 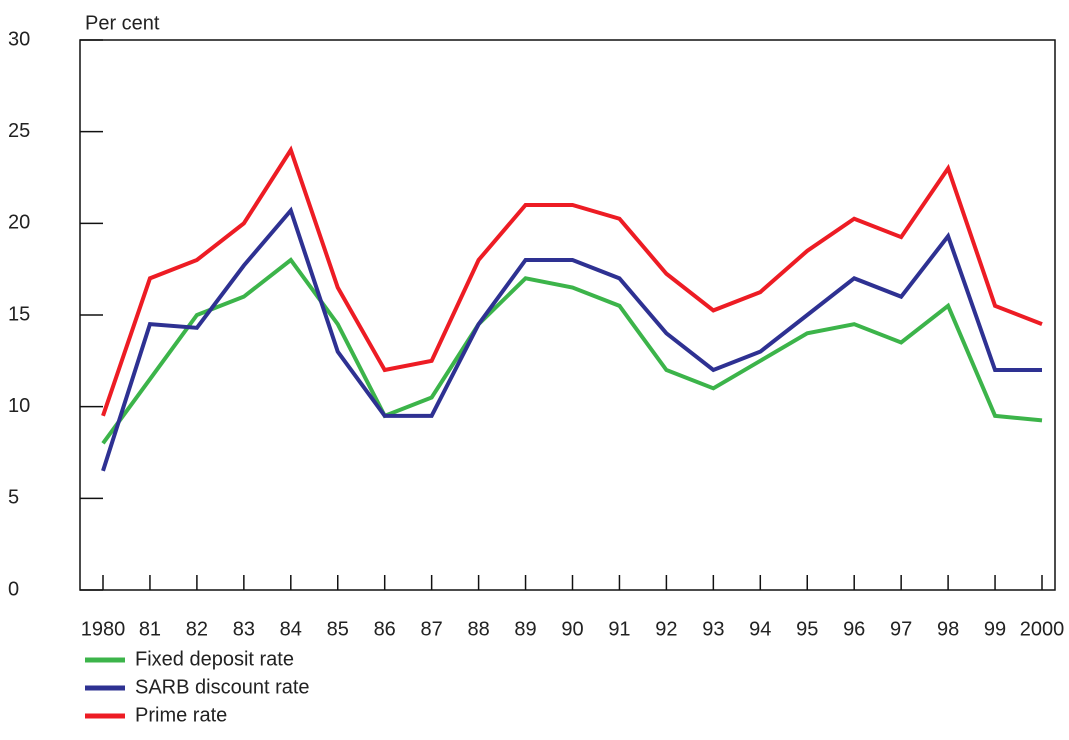 I want to click on x-tick-label: 87, so click(x=432, y=629).